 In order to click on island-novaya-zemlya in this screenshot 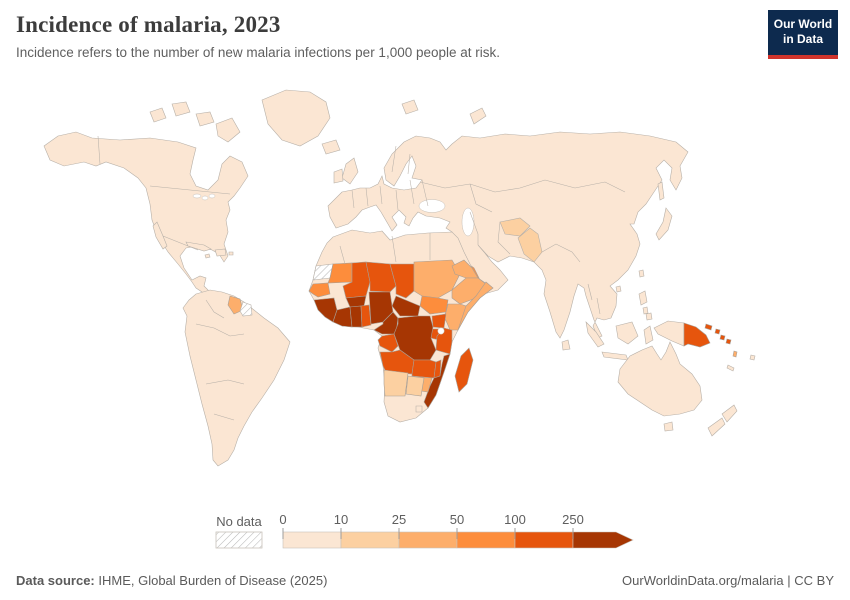, I will do `click(478, 116)`.